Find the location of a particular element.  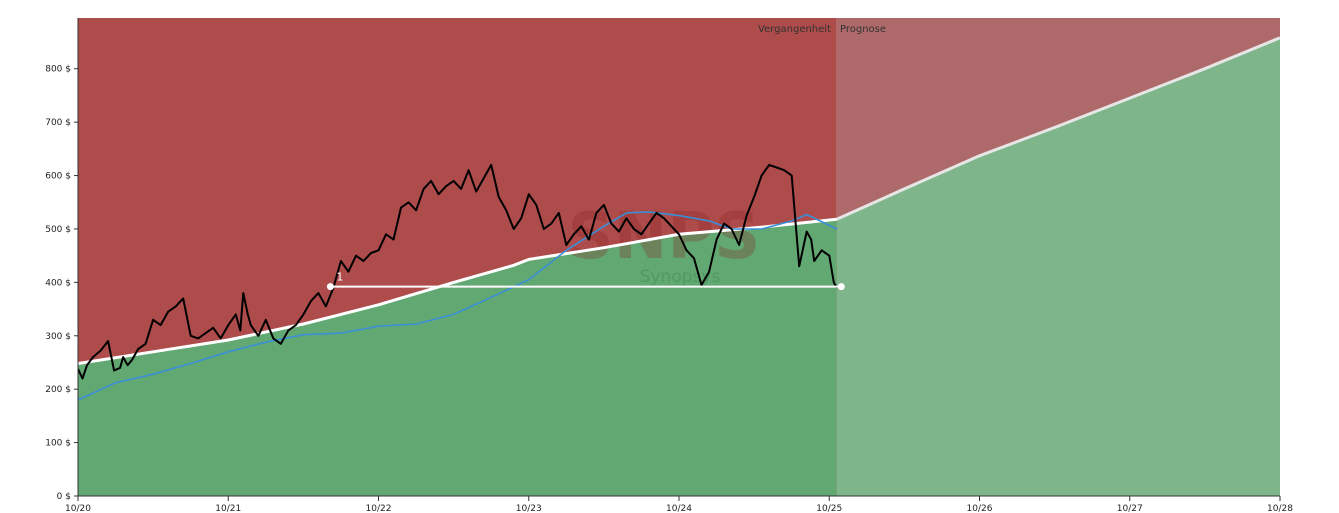

x-tick-label: 10/24 is located at coordinates (679, 508).